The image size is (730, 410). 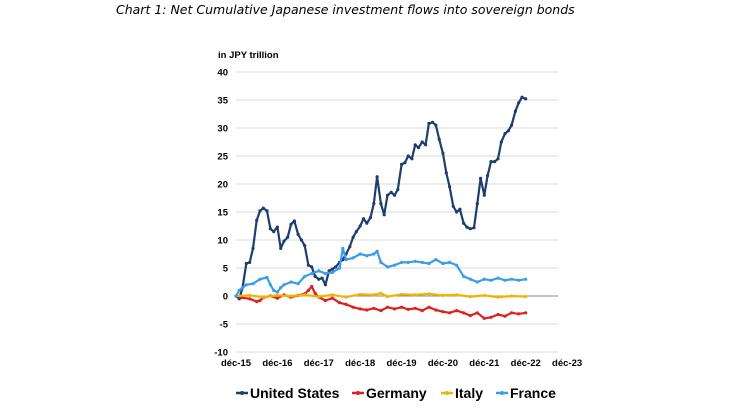 What do you see at coordinates (567, 363) in the screenshot?
I see `x-tick-label: déc-23` at bounding box center [567, 363].